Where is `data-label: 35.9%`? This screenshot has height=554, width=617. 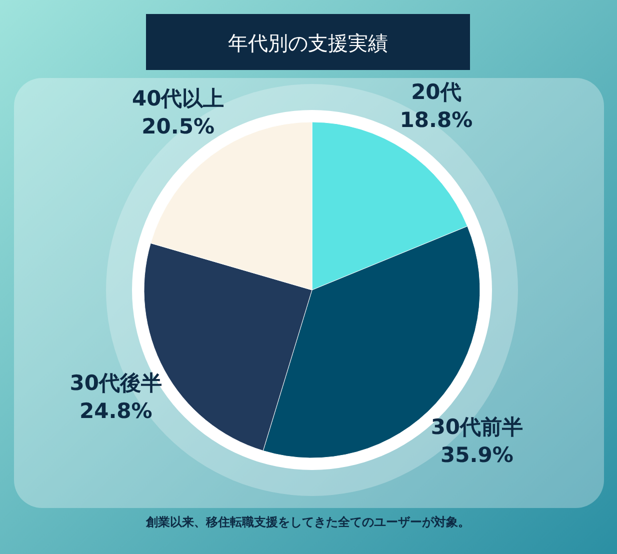 data-label: 35.9% is located at coordinates (477, 455).